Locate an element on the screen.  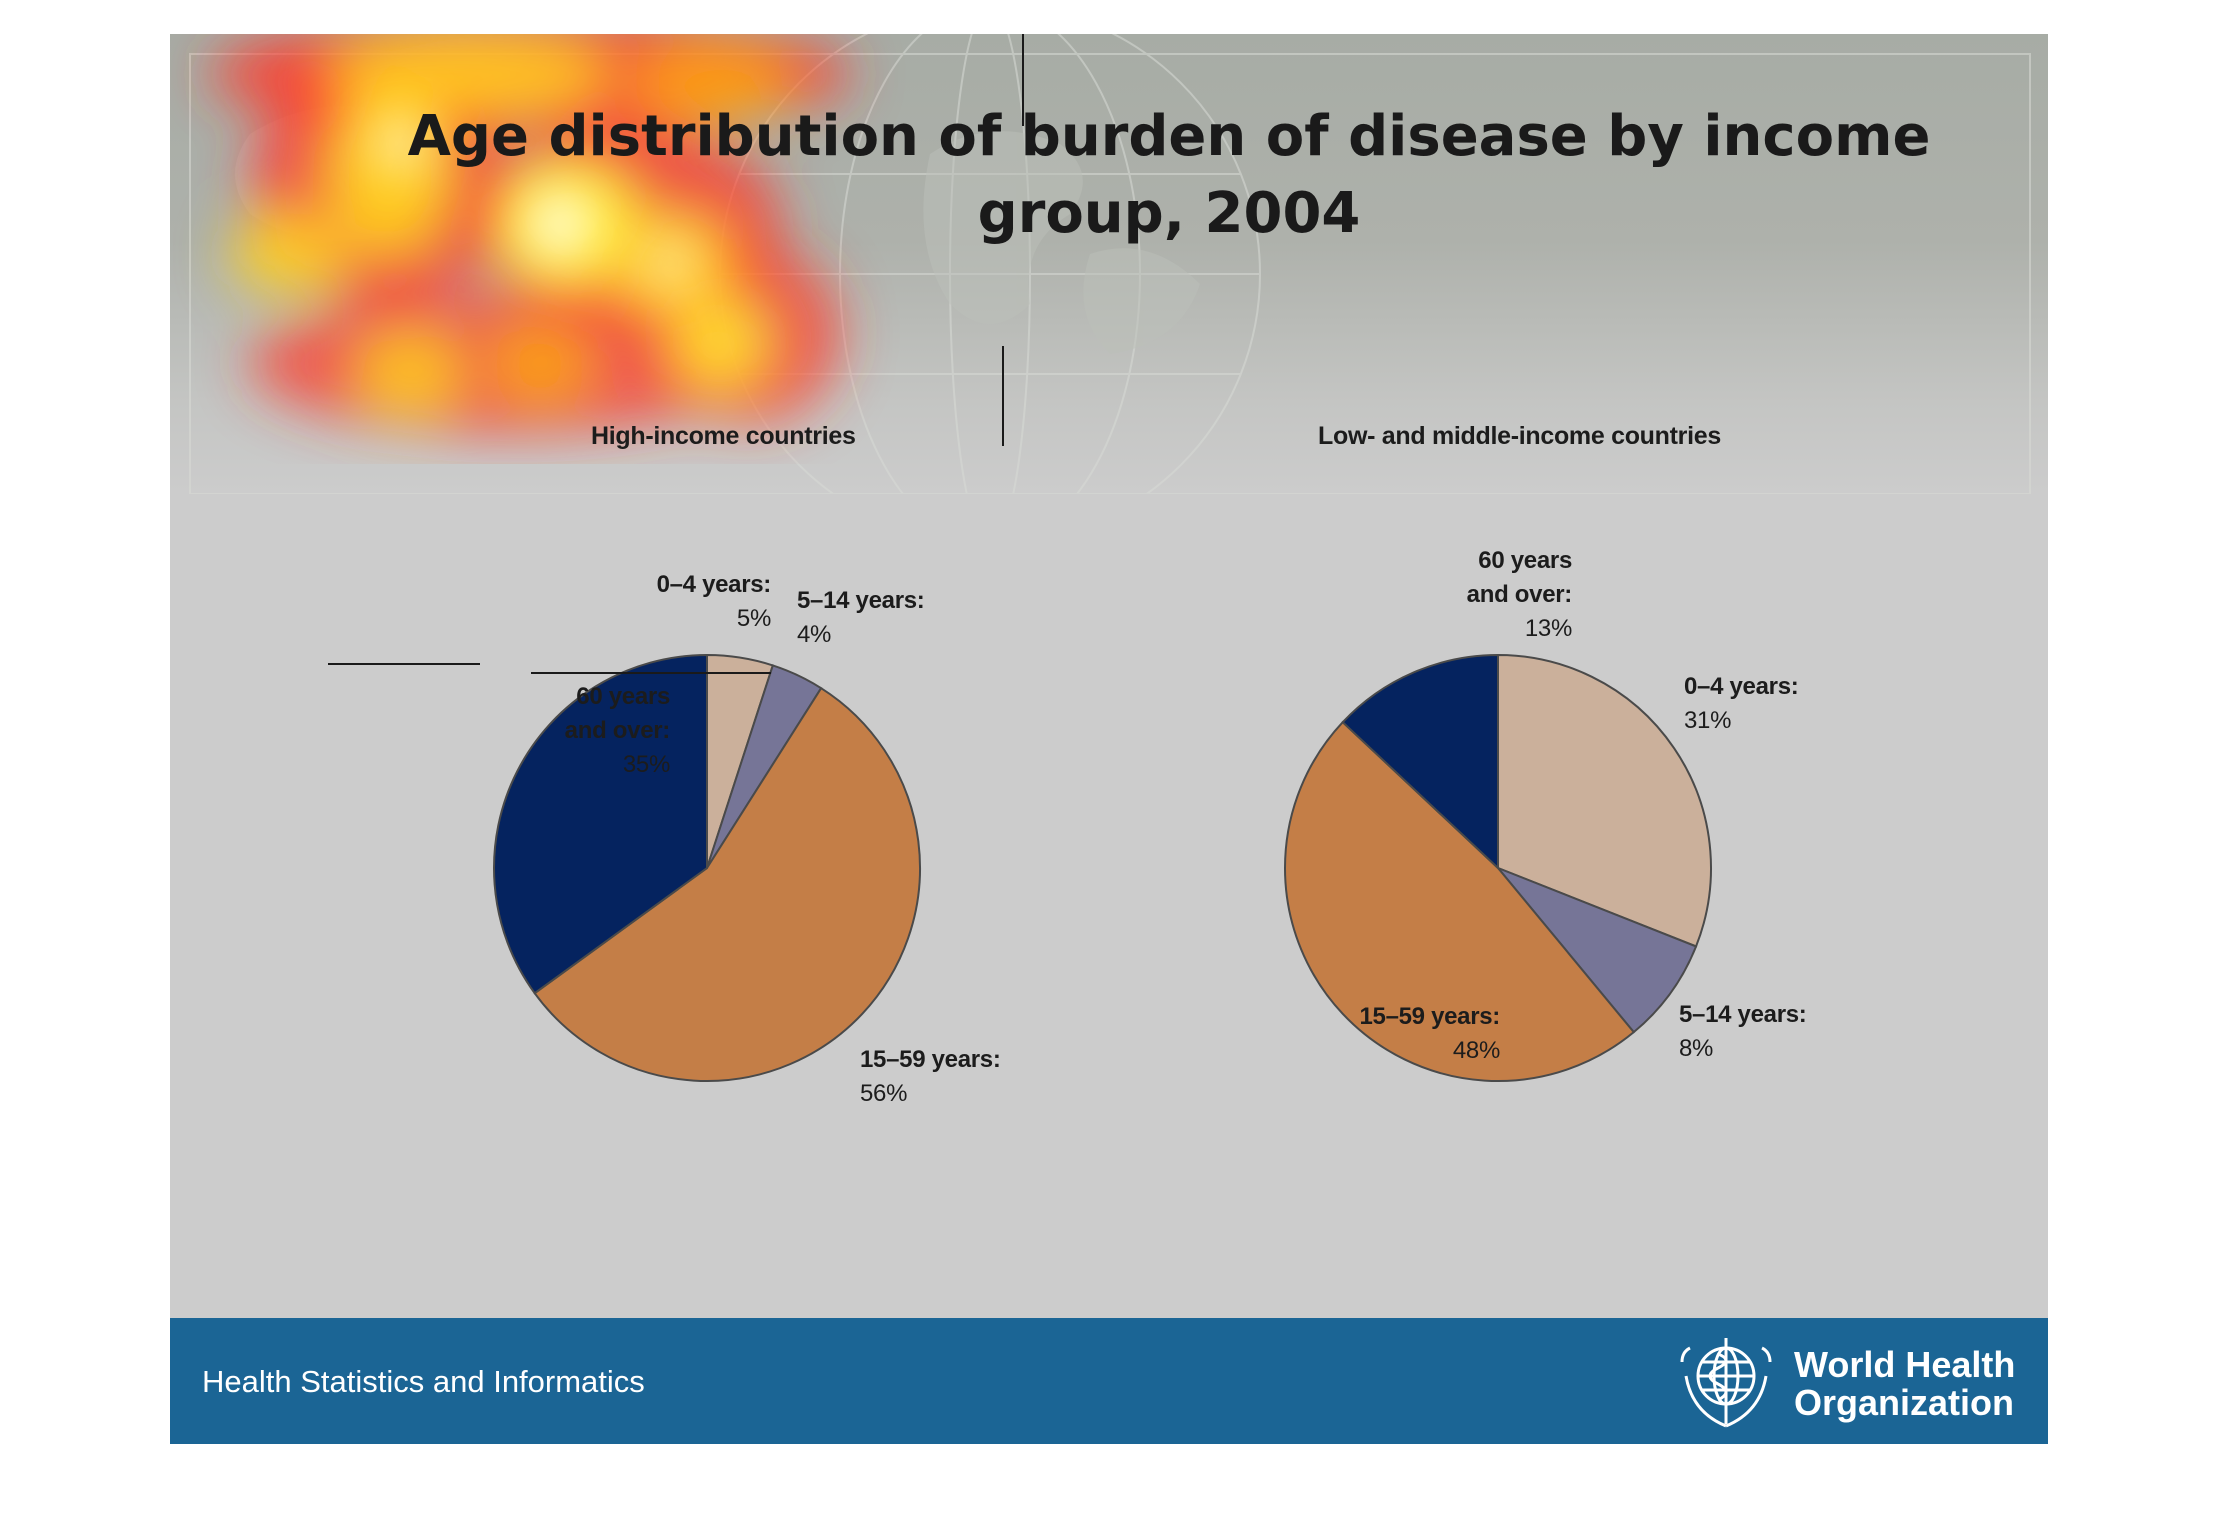
slice-label-value: 56% is located at coordinates (884, 1093).